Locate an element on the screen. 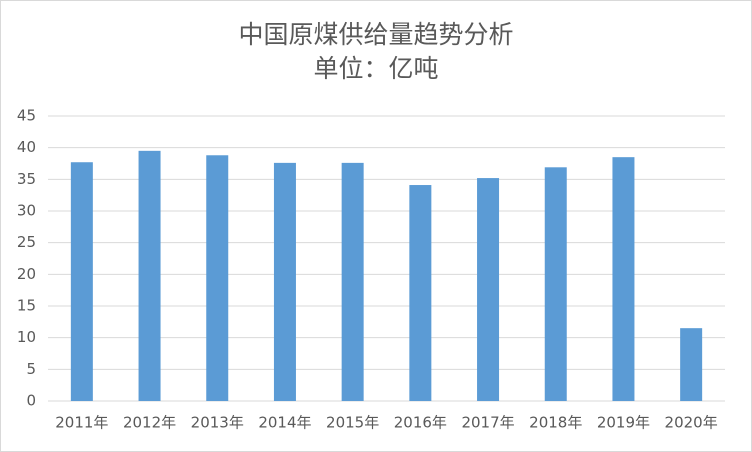 Image resolution: width=752 pixels, height=452 pixels. y-tick-label: 20 is located at coordinates (26, 274).